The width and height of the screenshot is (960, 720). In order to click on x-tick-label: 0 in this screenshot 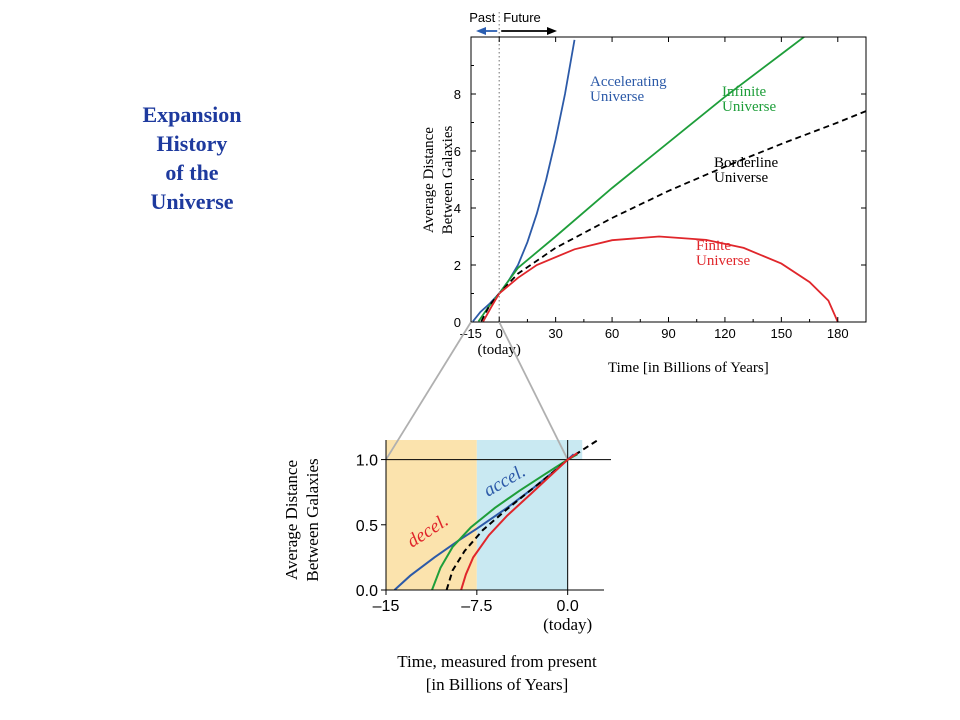, I will do `click(499, 333)`.